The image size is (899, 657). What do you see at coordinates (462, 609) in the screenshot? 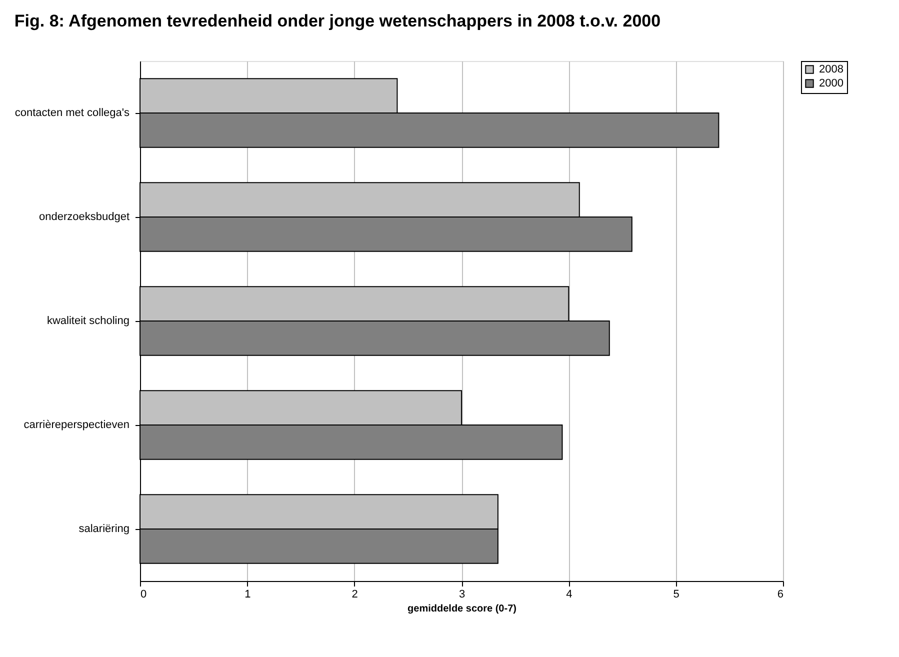
I see `x-axis-title: gemiddelde score (0-7)` at bounding box center [462, 609].